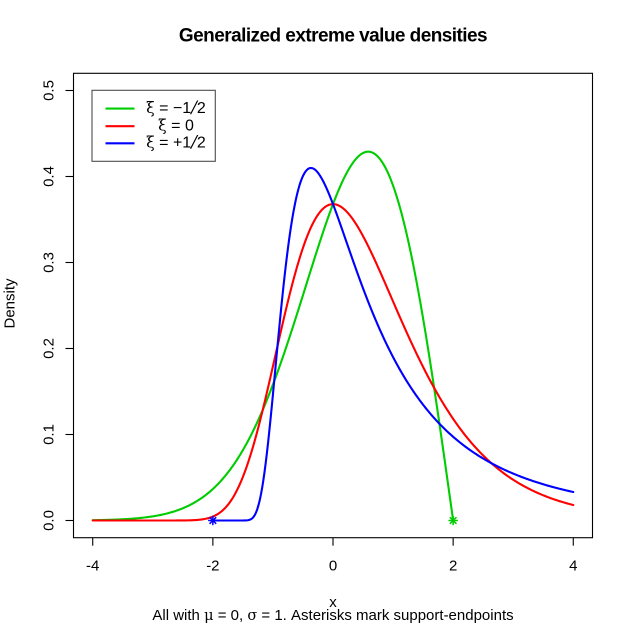 The image size is (630, 630). I want to click on y-tick-label: 0.4, so click(49, 176).